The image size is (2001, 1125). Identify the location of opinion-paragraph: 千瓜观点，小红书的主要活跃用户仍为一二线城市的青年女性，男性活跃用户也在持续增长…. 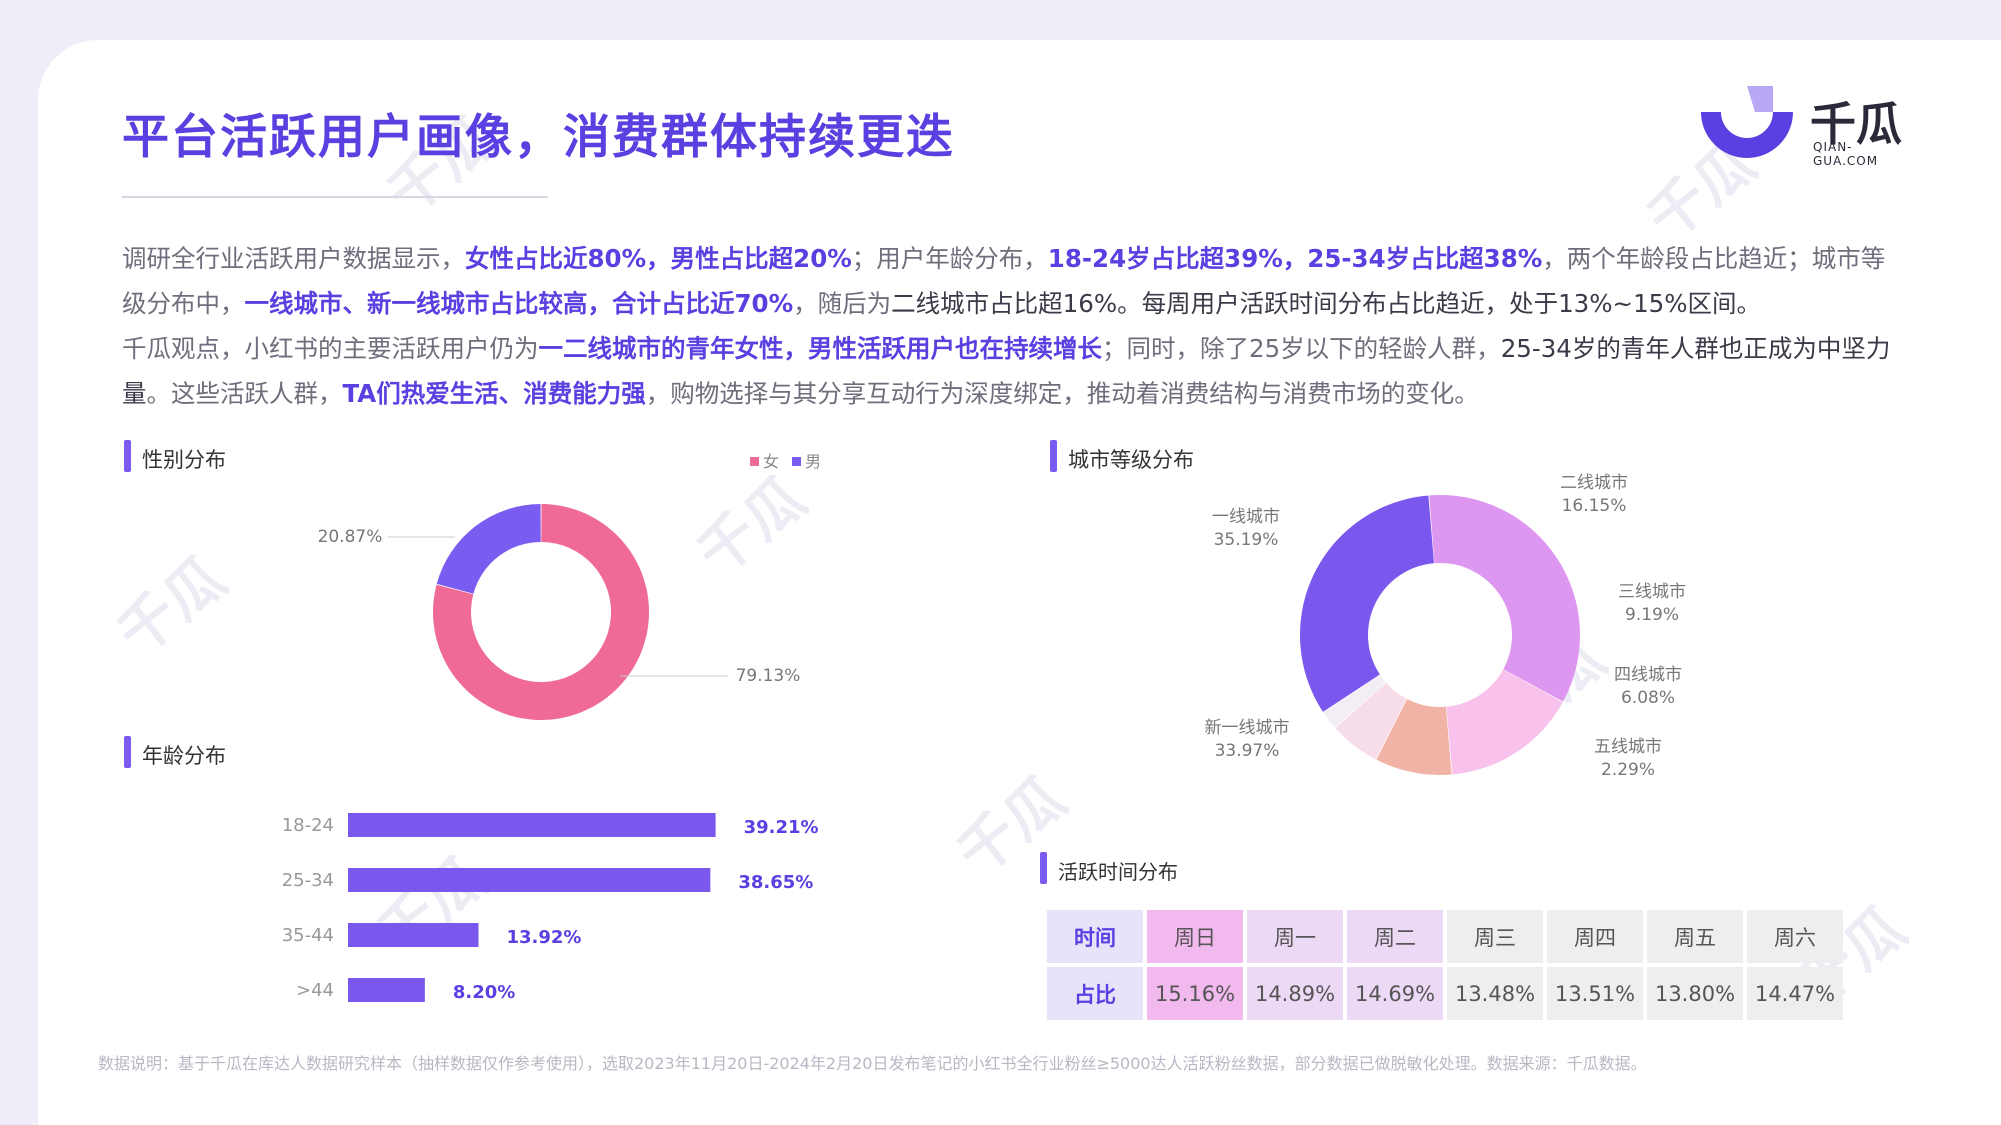
(1012, 371).